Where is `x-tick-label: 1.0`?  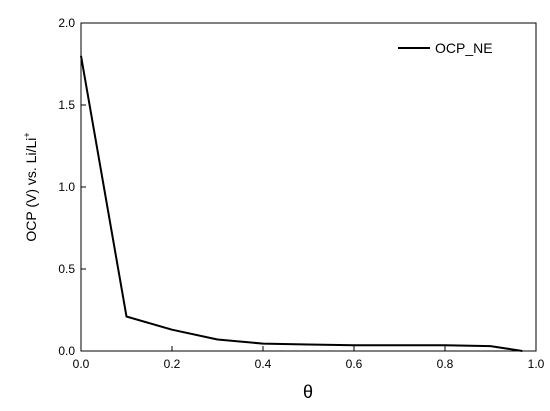
x-tick-label: 1.0 is located at coordinates (536, 364).